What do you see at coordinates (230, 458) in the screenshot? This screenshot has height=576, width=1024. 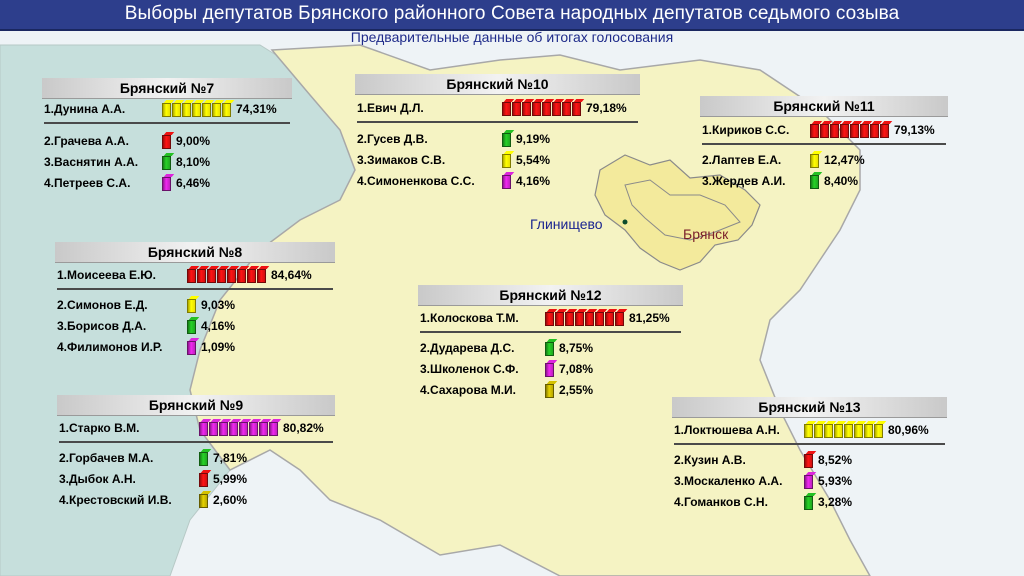 I see `candidate-percent: 7,81%` at bounding box center [230, 458].